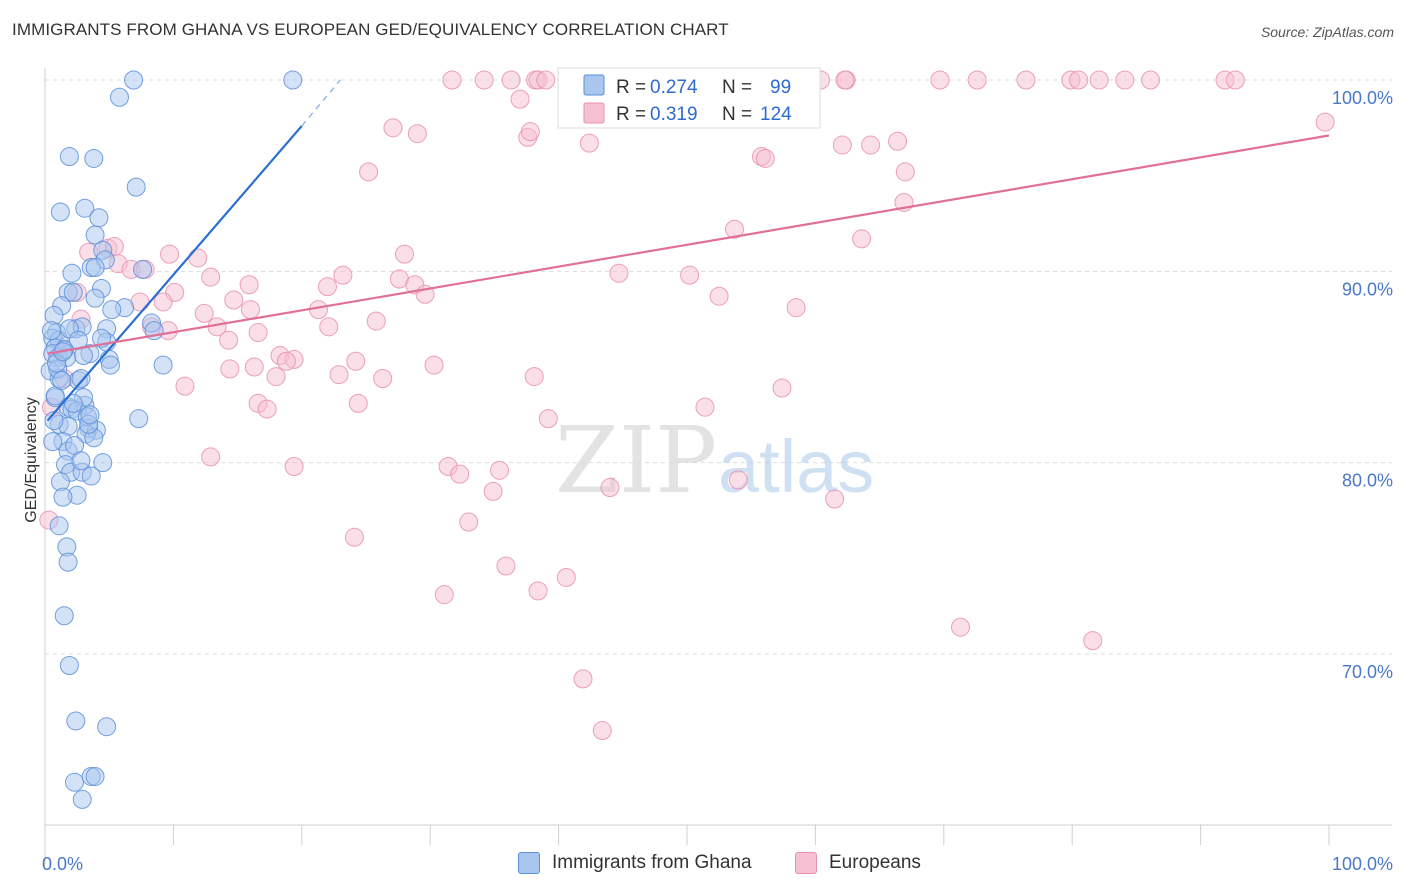  What do you see at coordinates (1367, 481) in the screenshot?
I see `y-tick-label-80: 80.0%` at bounding box center [1367, 481].